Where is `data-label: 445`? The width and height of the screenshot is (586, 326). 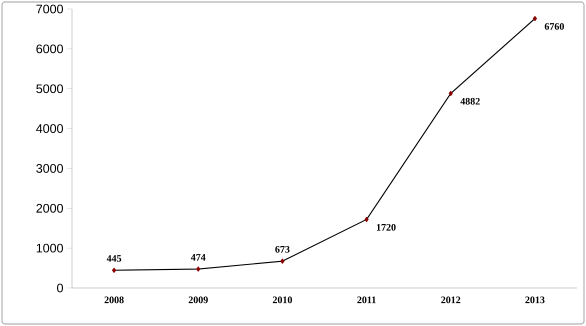 data-label: 445 is located at coordinates (114, 258).